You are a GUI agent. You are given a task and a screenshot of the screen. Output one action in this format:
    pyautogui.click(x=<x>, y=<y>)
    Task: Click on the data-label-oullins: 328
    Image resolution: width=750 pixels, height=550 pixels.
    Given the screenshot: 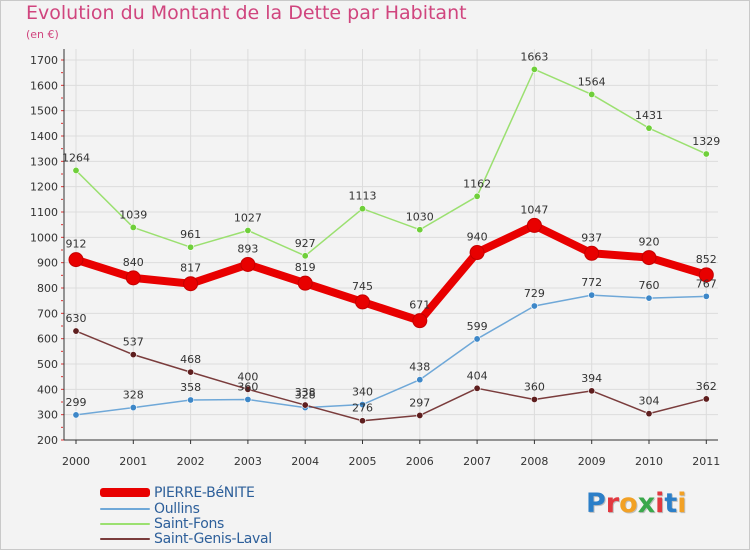 What is the action you would take?
    pyautogui.click(x=305, y=395)
    